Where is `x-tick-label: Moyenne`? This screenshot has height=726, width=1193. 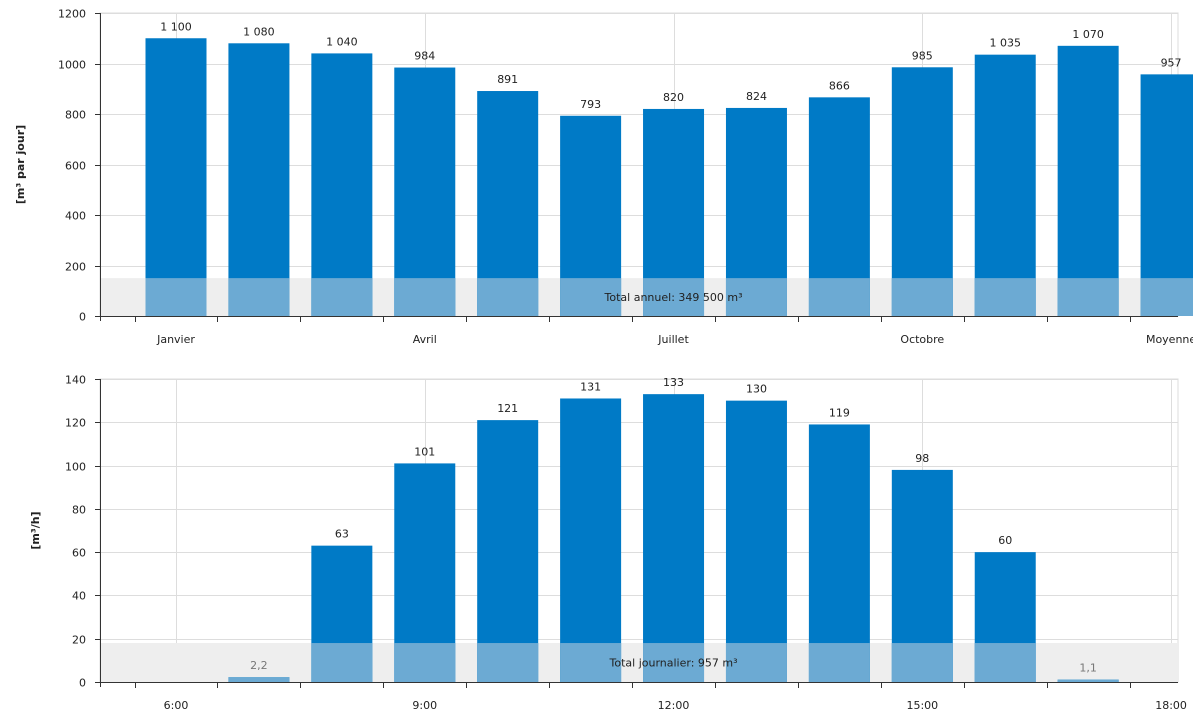
x-tick-label: Moyenne is located at coordinates (1169, 339).